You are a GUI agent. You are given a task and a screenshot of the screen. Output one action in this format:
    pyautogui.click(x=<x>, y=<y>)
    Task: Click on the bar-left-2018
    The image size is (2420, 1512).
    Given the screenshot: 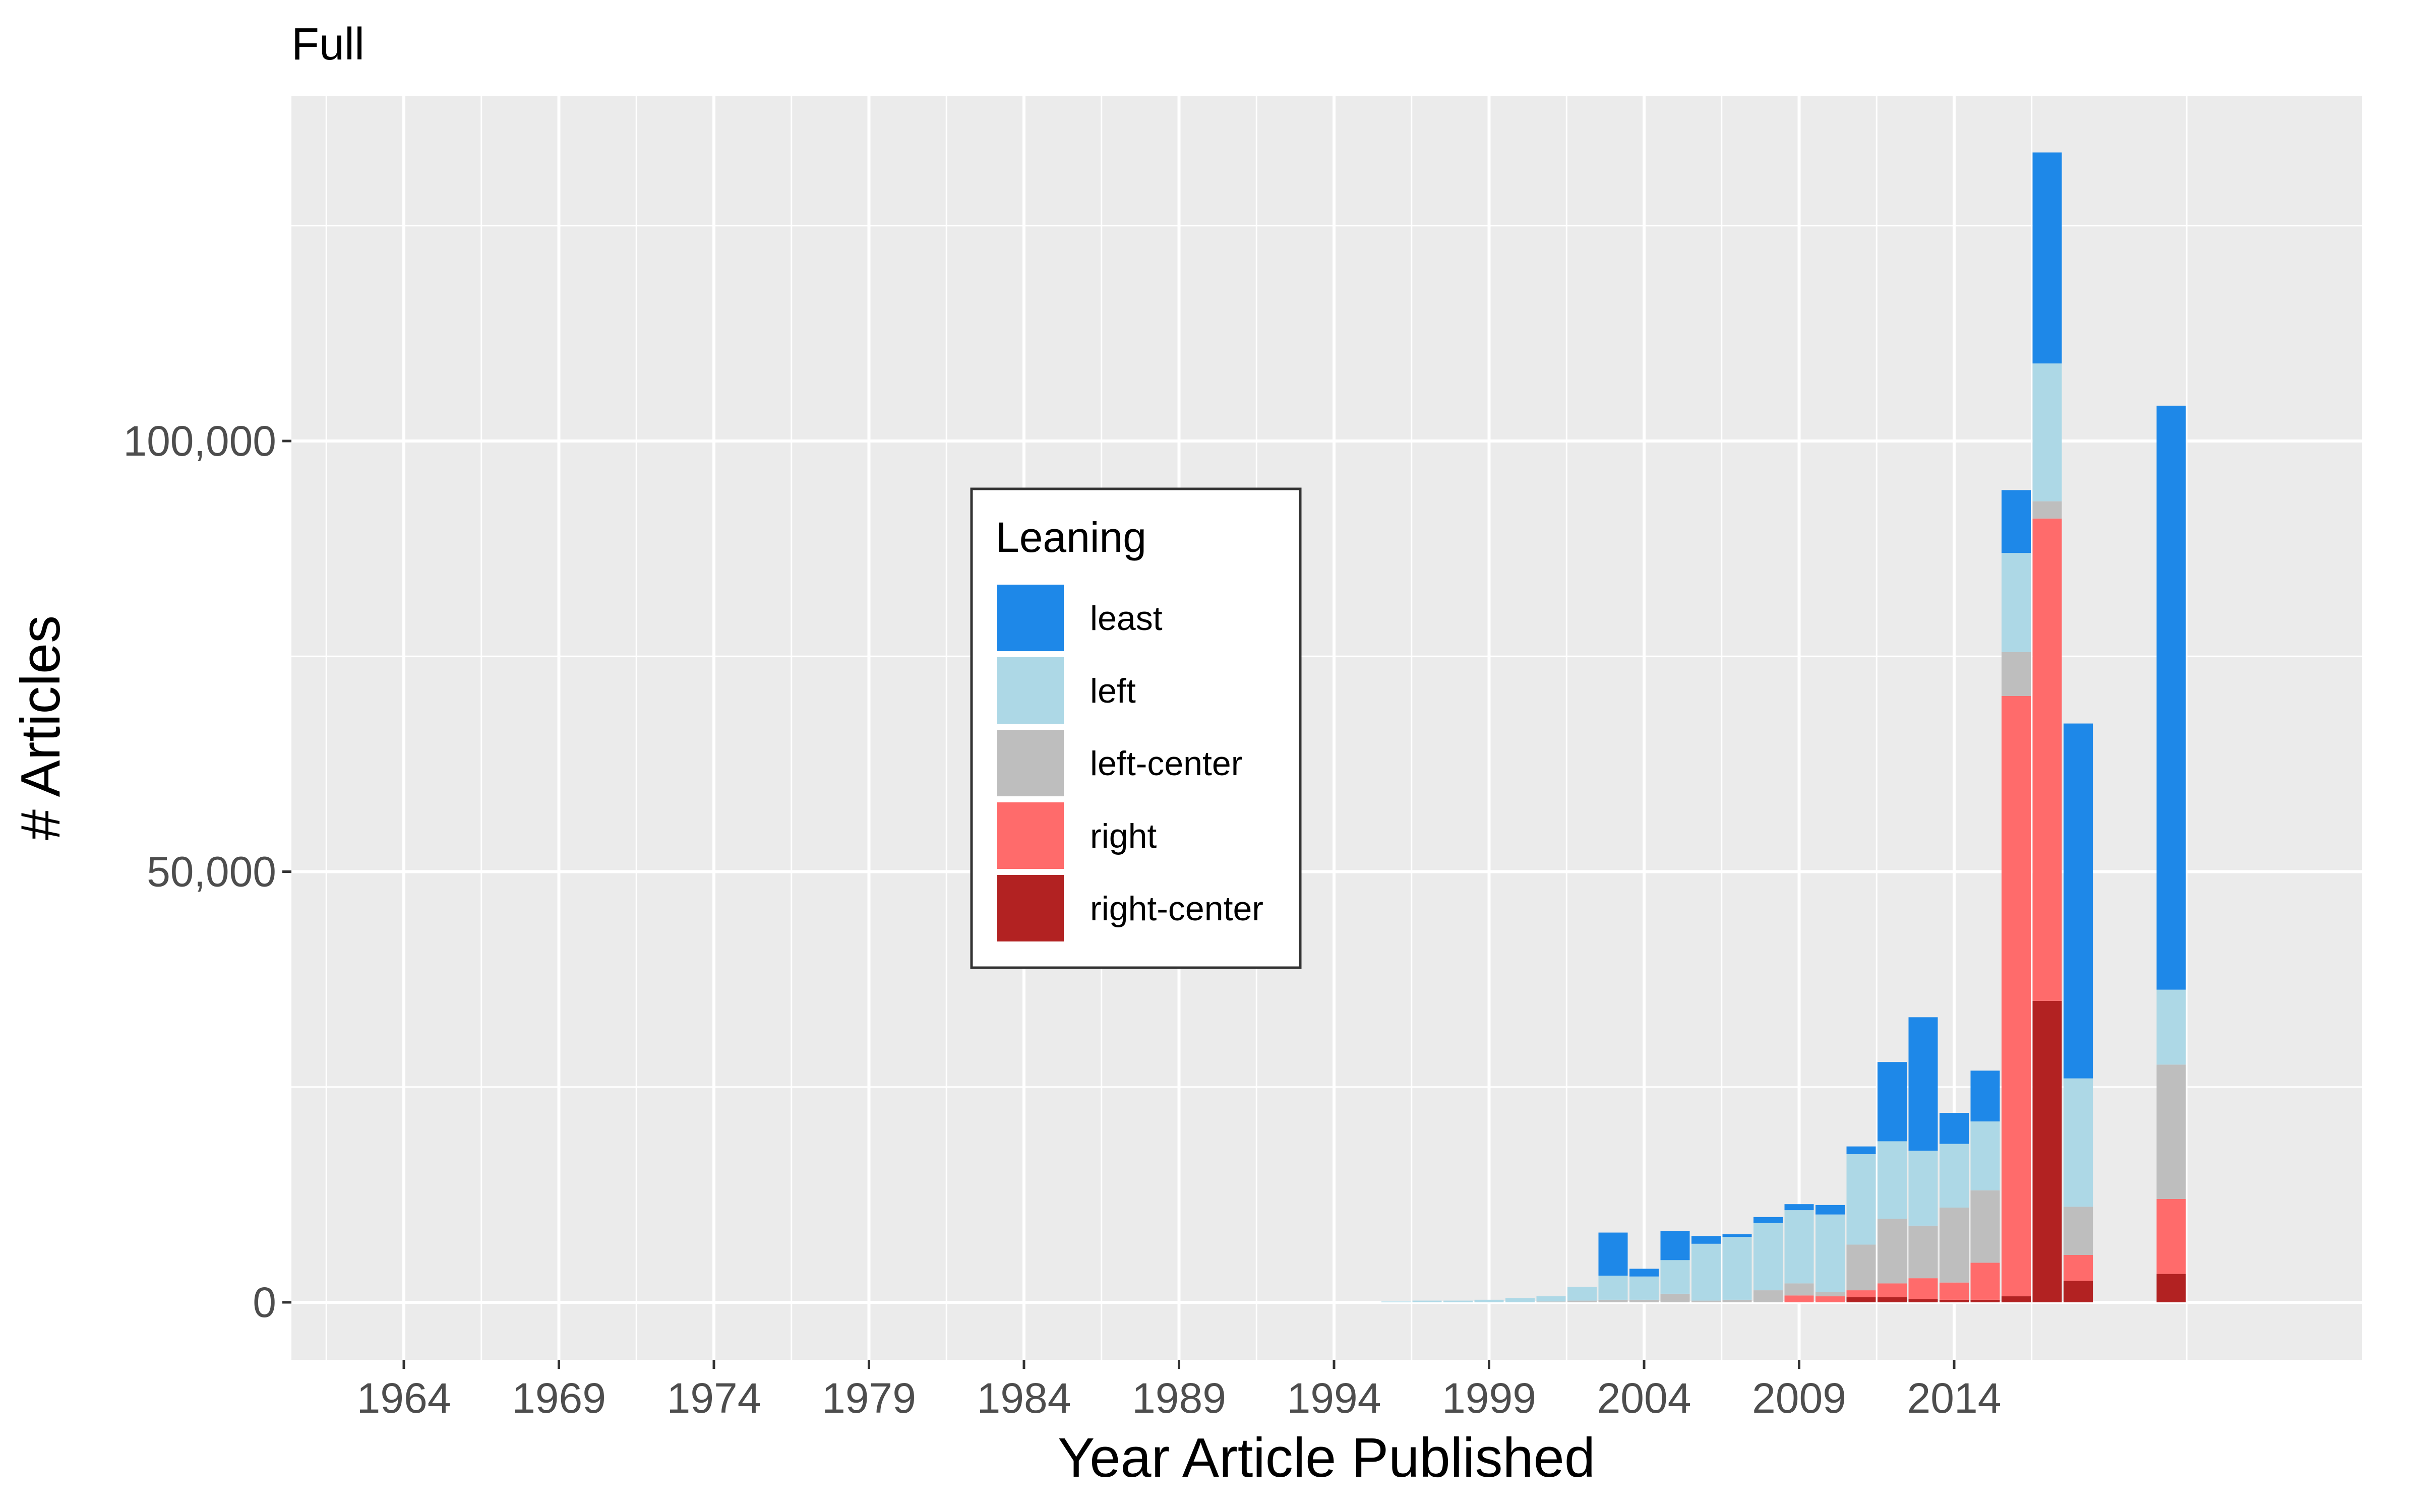 What is the action you would take?
    pyautogui.click(x=2078, y=1142)
    